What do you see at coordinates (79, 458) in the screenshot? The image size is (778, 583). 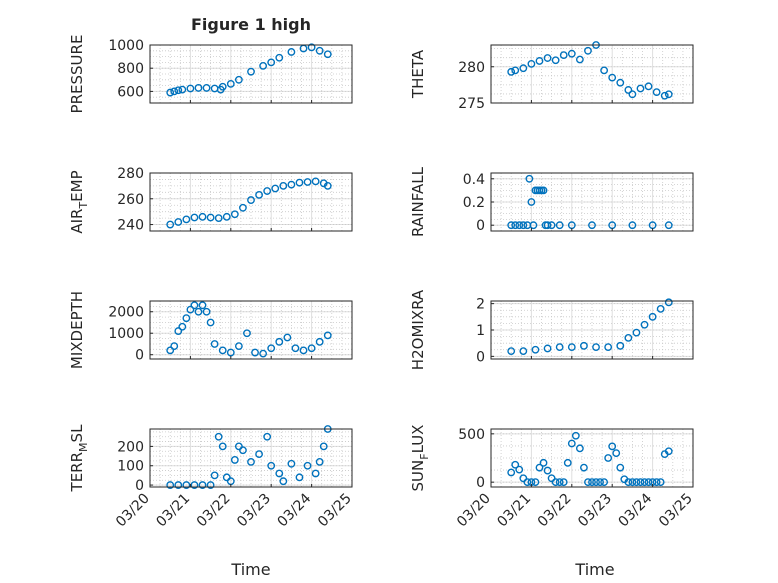 I see `y-axis-label: TERRMSL` at bounding box center [79, 458].